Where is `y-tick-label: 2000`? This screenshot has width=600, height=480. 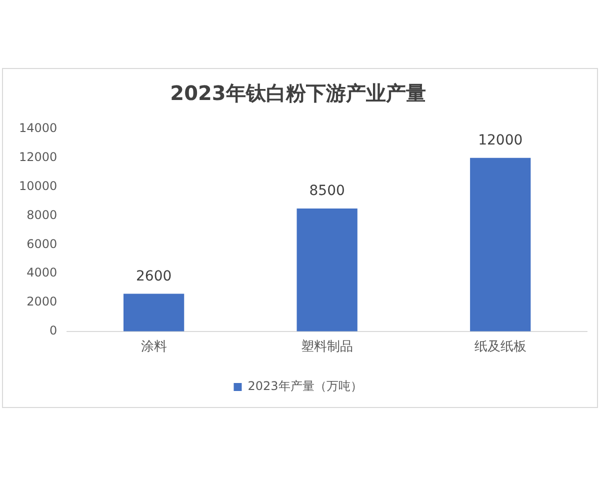 y-tick-label: 2000 is located at coordinates (42, 301).